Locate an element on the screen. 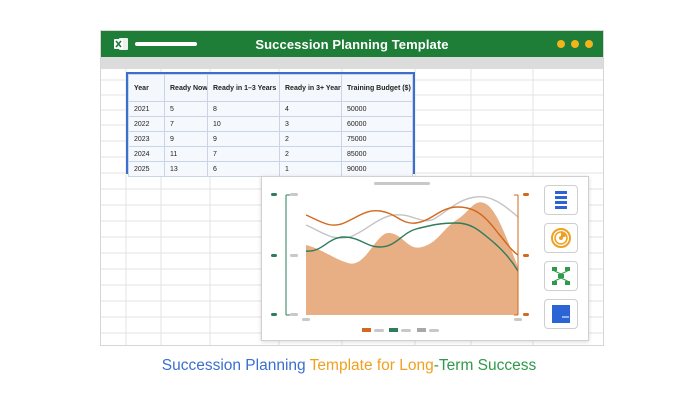 The image size is (698, 400). table-chart-icon is located at coordinates (561, 314).